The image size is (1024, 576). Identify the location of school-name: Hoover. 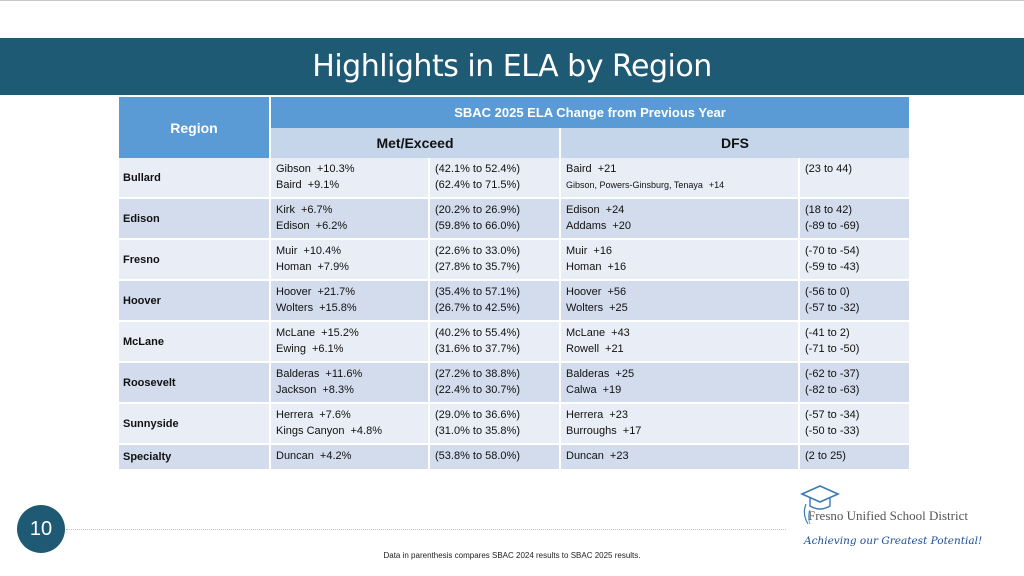
(294, 292).